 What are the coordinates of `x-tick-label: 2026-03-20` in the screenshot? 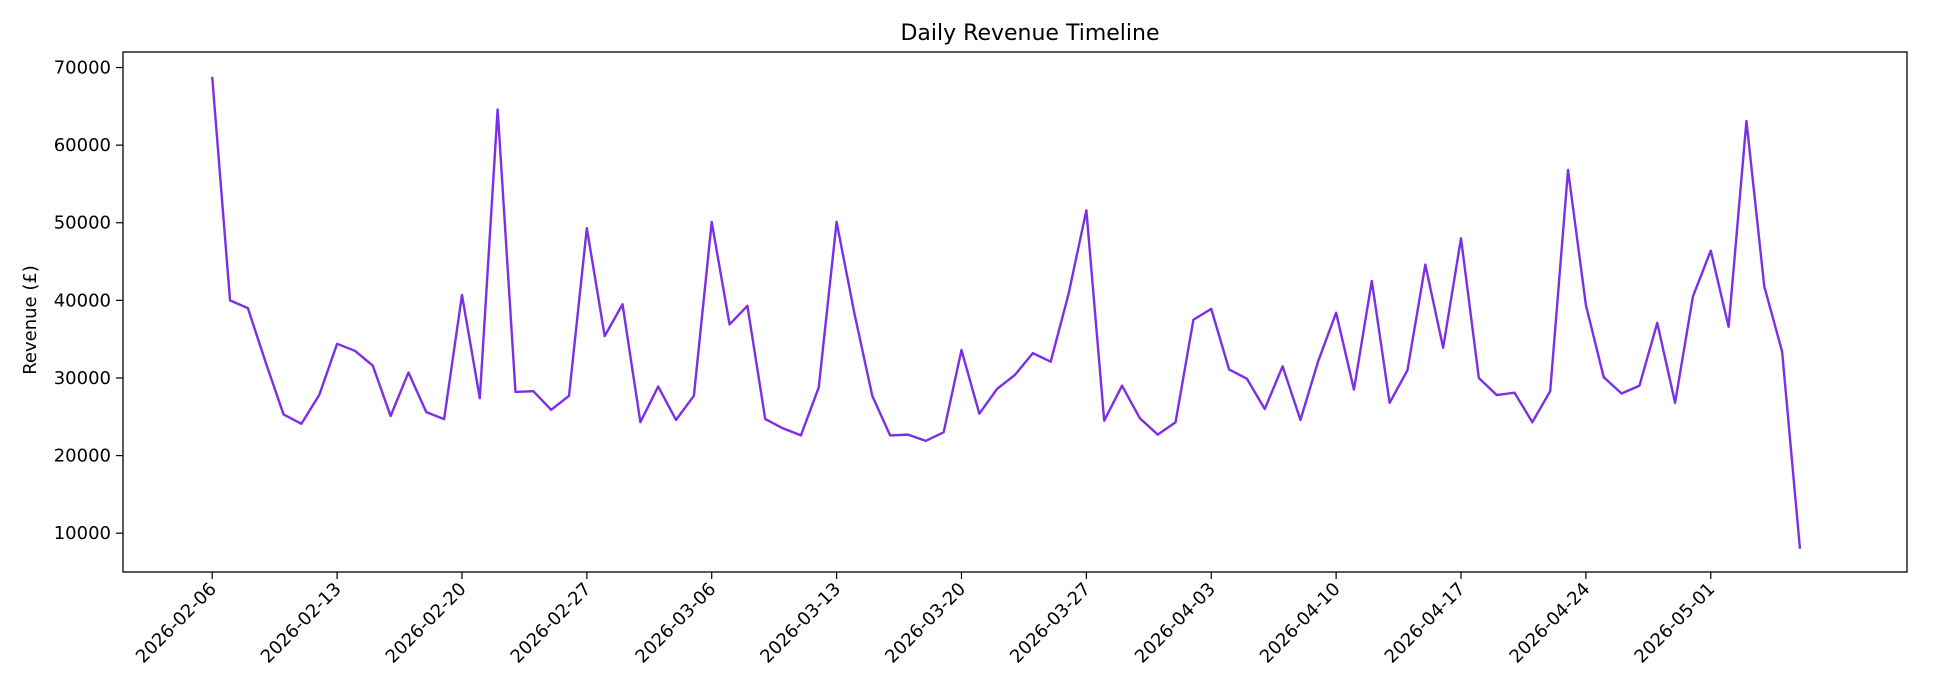 It's located at (925, 623).